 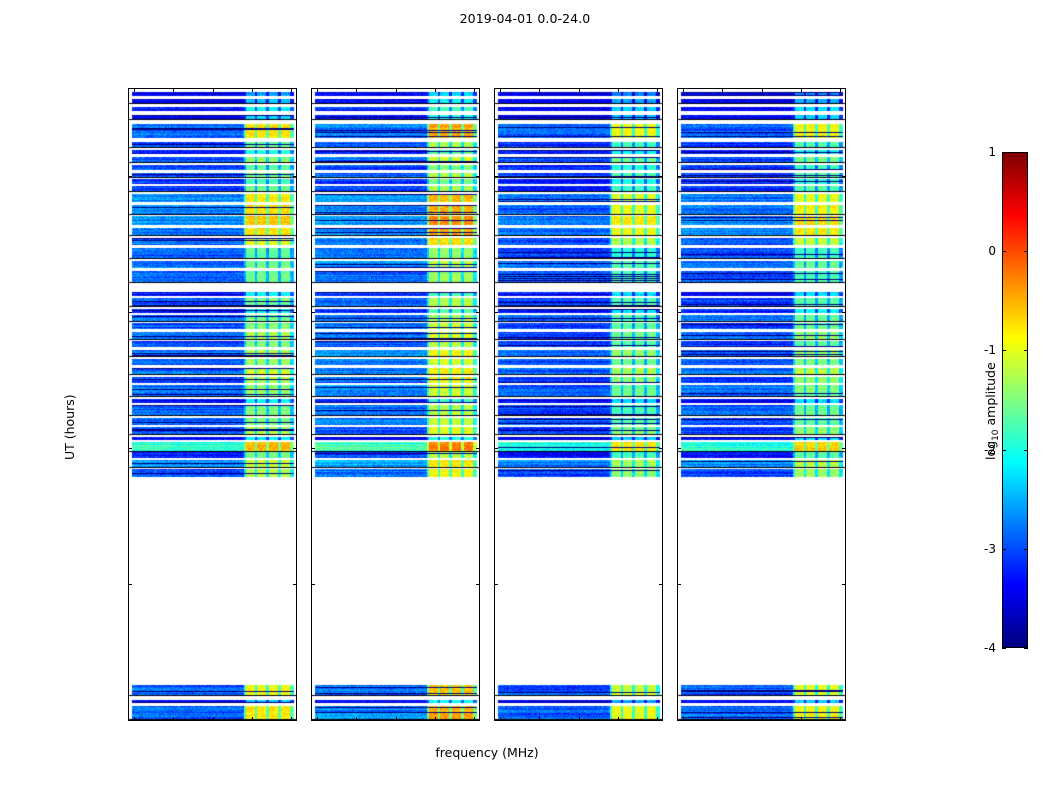 I want to click on colorbar-gradient, so click(x=1015, y=400).